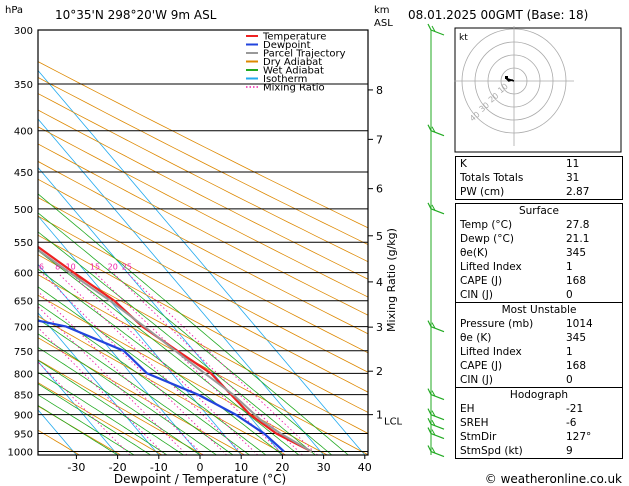 This screenshot has height=486, width=629. I want to click on temp-tick-label: -30, so click(76, 467).